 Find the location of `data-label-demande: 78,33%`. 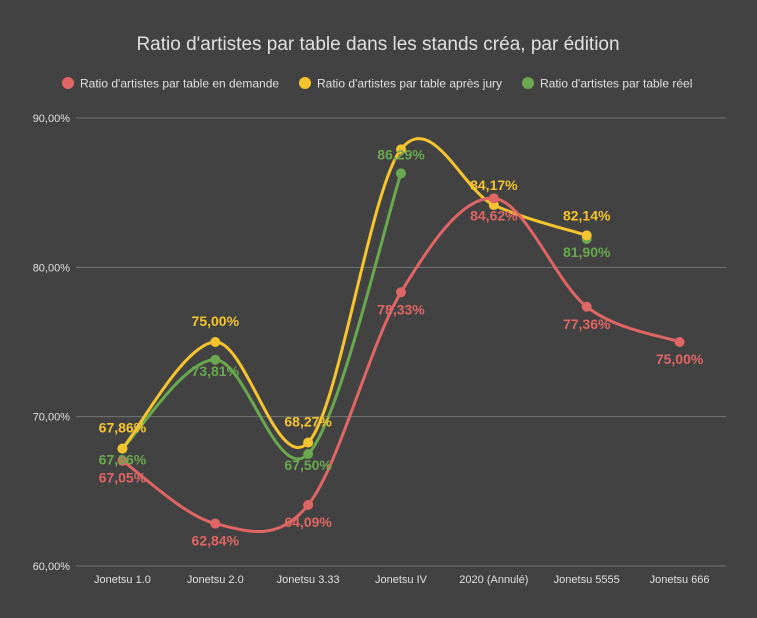

data-label-demande: 78,33% is located at coordinates (401, 309).